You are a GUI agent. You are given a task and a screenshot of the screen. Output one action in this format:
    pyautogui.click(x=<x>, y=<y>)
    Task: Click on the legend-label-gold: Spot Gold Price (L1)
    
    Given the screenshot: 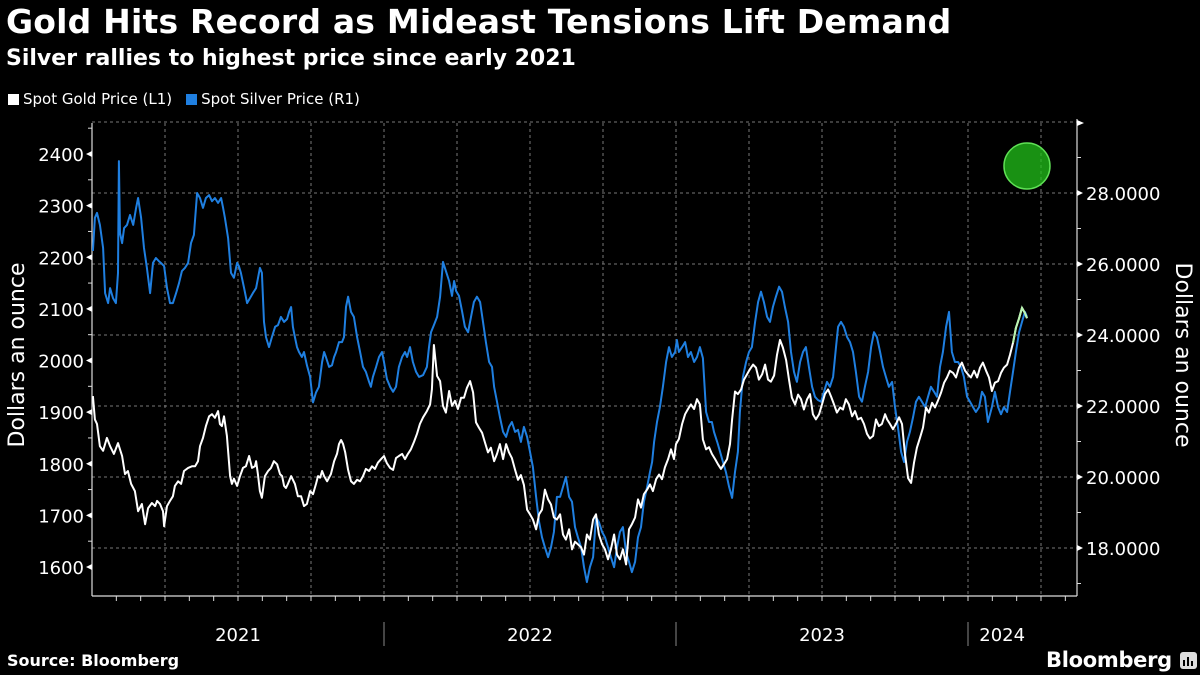 What is the action you would take?
    pyautogui.click(x=98, y=99)
    